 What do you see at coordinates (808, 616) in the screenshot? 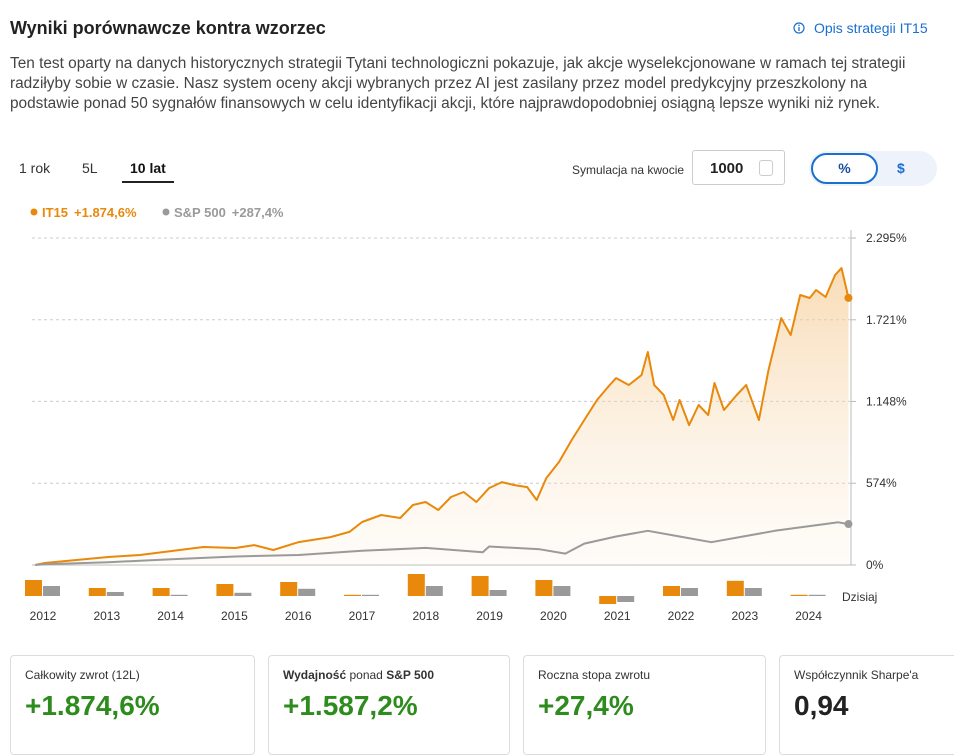
I see `x-tick-label: 2024` at bounding box center [808, 616].